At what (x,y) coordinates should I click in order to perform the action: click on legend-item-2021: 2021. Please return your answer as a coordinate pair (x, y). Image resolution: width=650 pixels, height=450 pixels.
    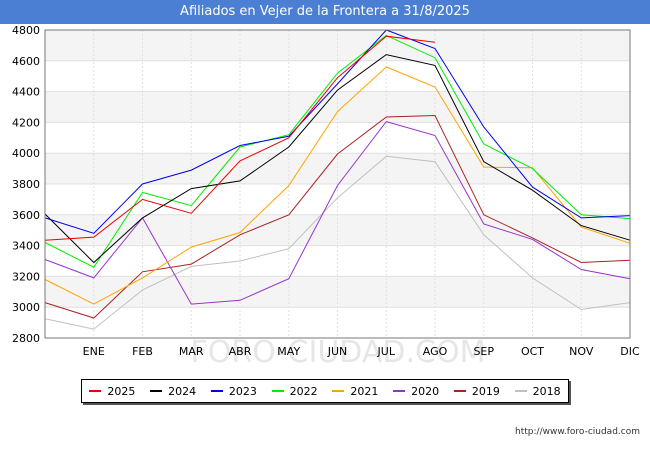
    Looking at the image, I should click on (355, 391).